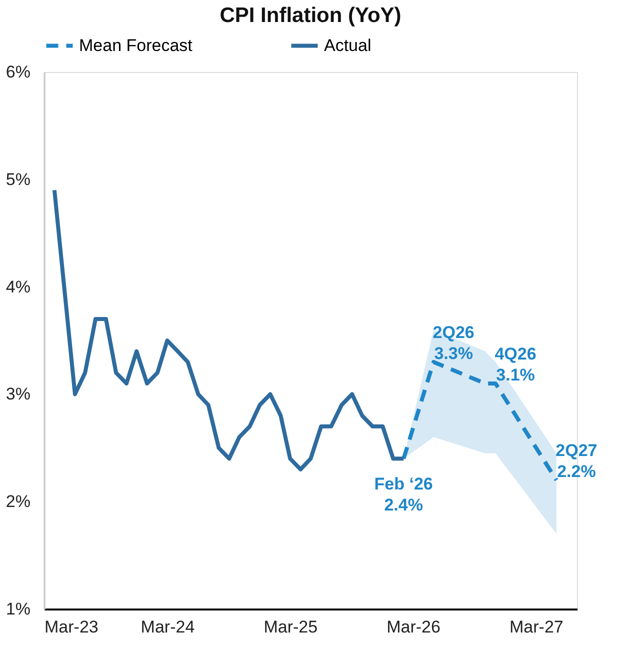 Image resolution: width=621 pixels, height=650 pixels. Describe the element at coordinates (536, 627) in the screenshot. I see `x-tick-label: Mar-27` at that location.